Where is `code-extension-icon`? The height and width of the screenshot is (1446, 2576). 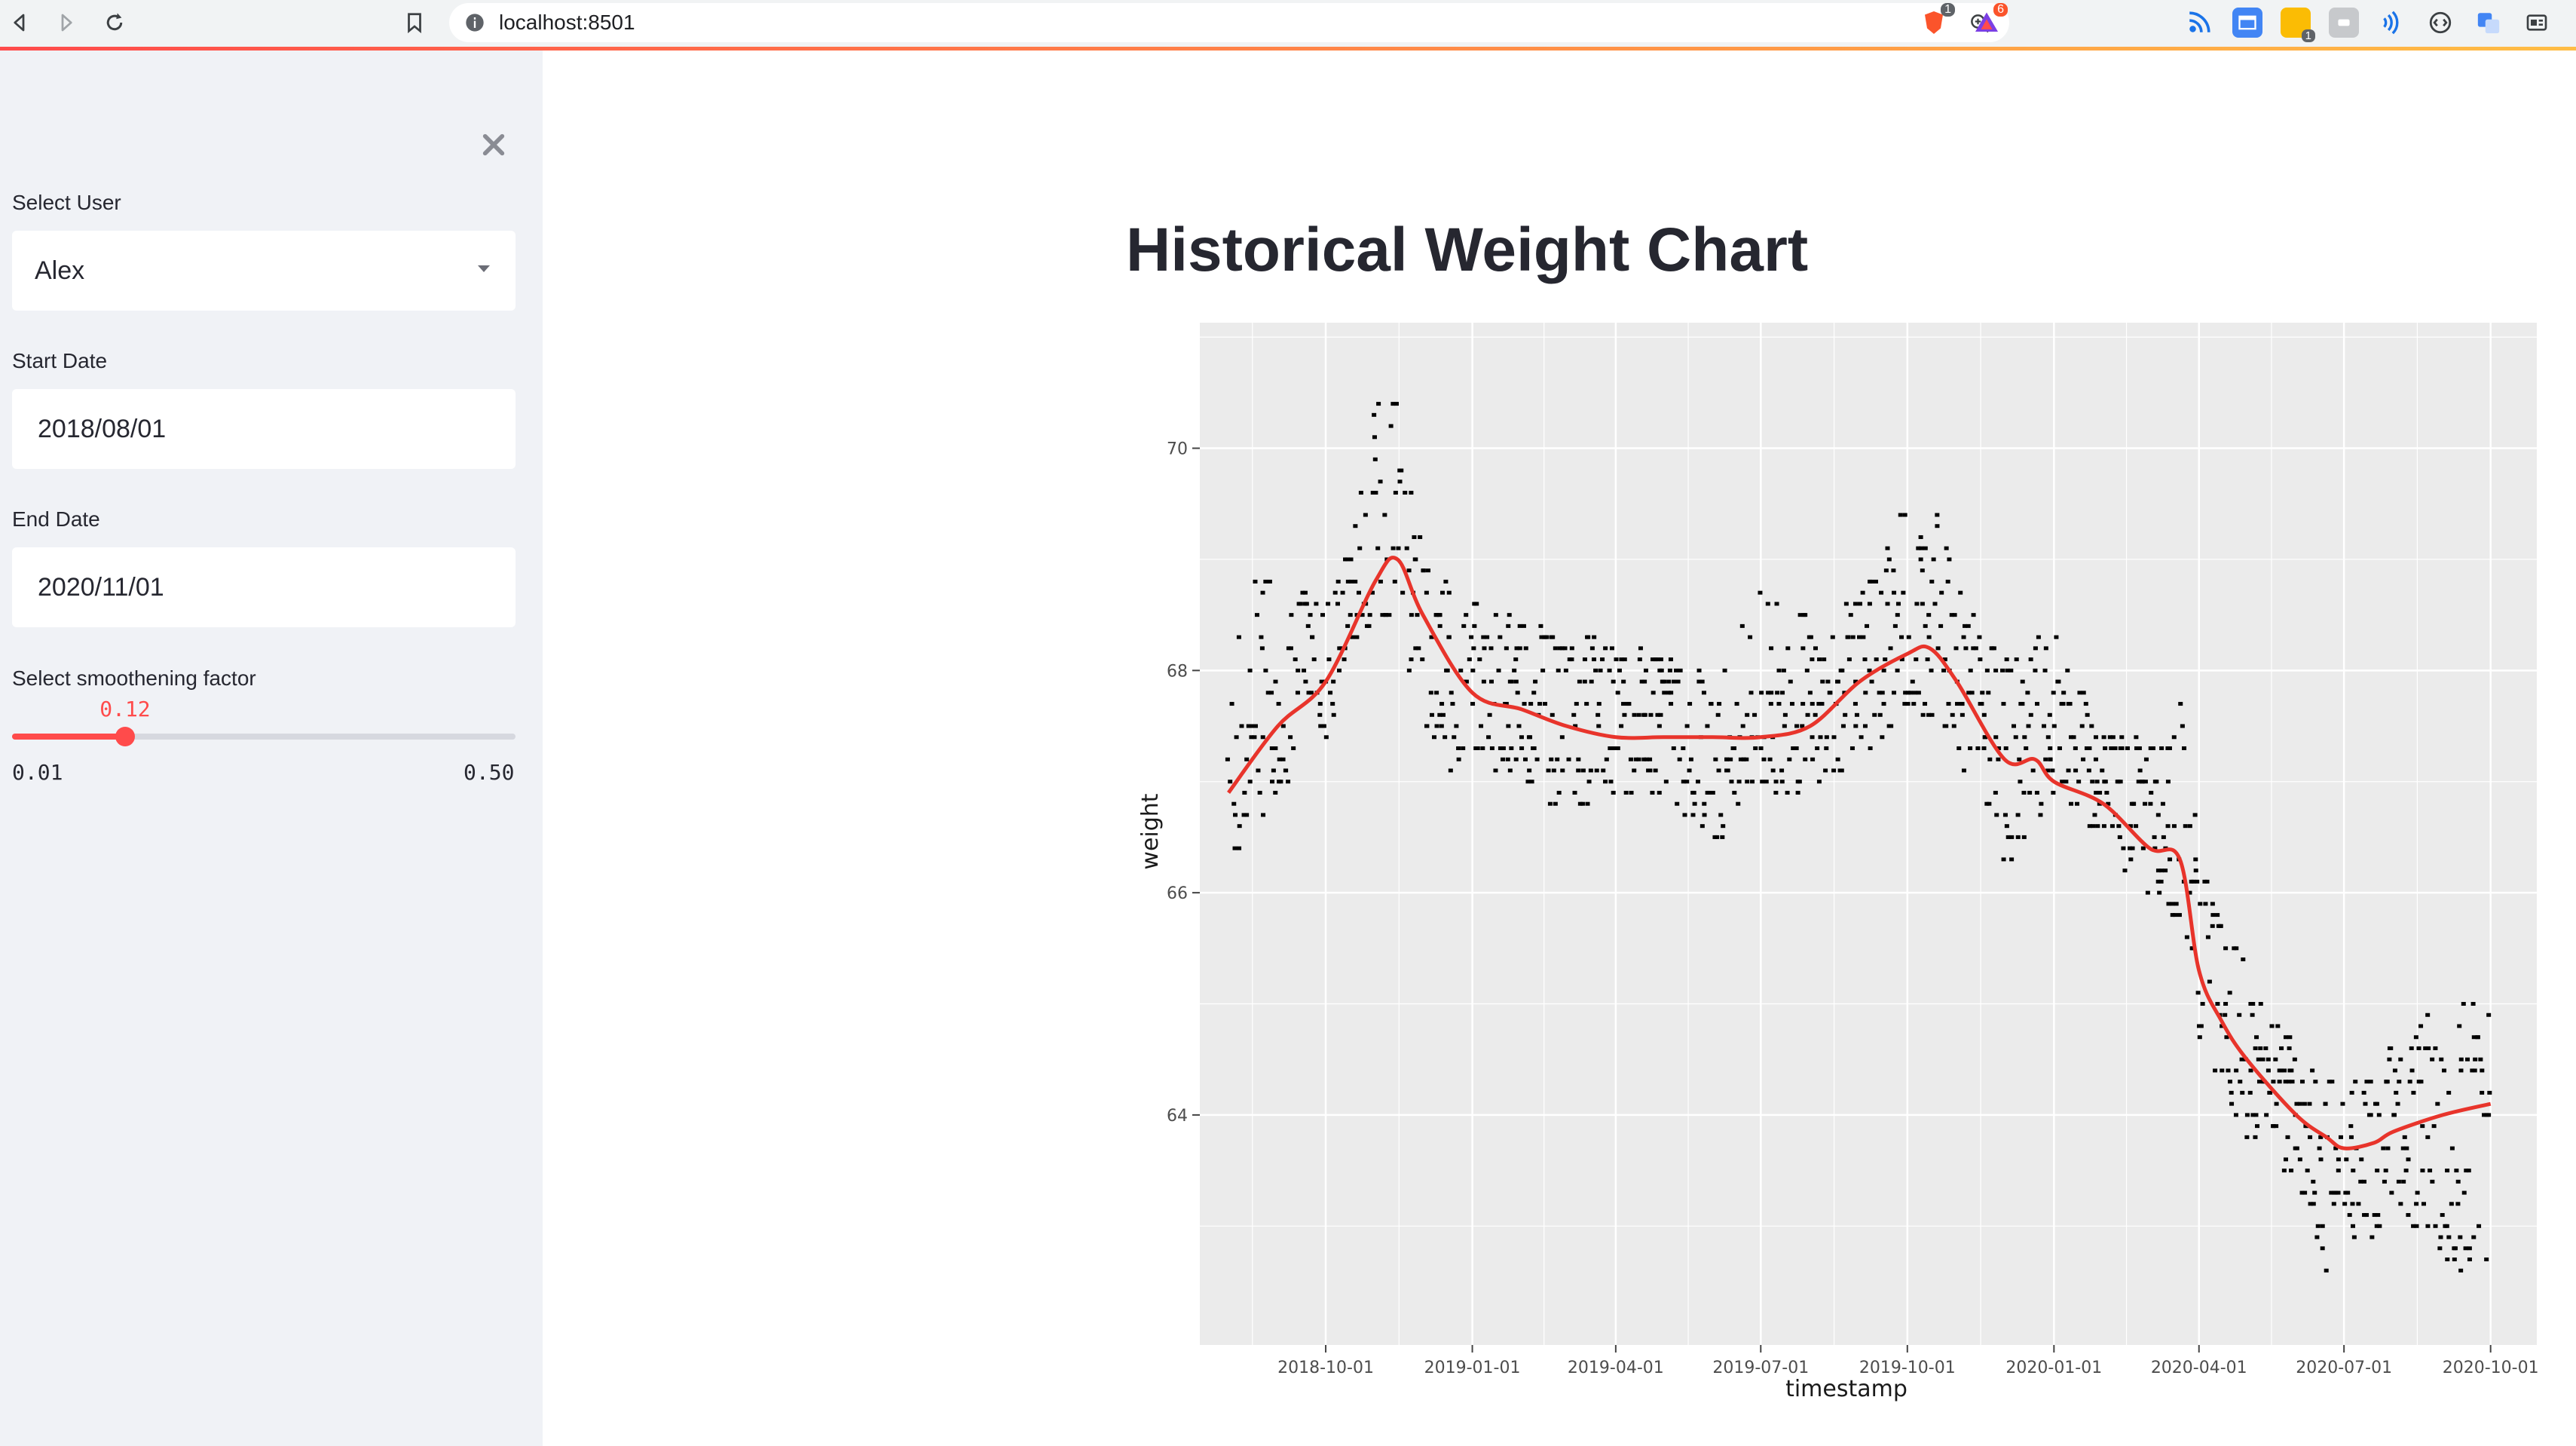 code-extension-icon is located at coordinates (2440, 23).